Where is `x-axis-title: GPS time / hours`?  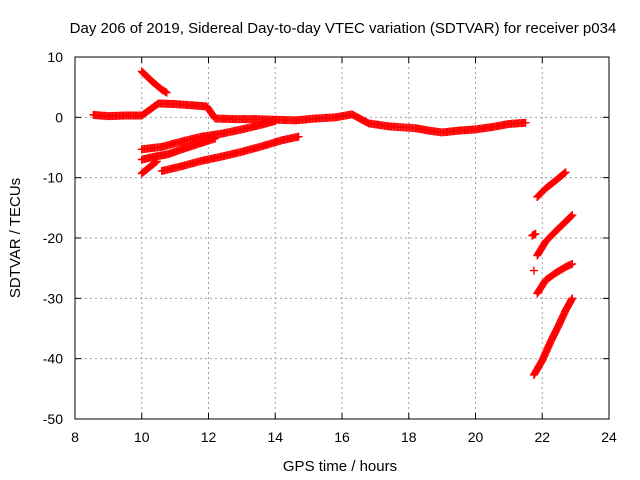 x-axis-title: GPS time / hours is located at coordinates (340, 466).